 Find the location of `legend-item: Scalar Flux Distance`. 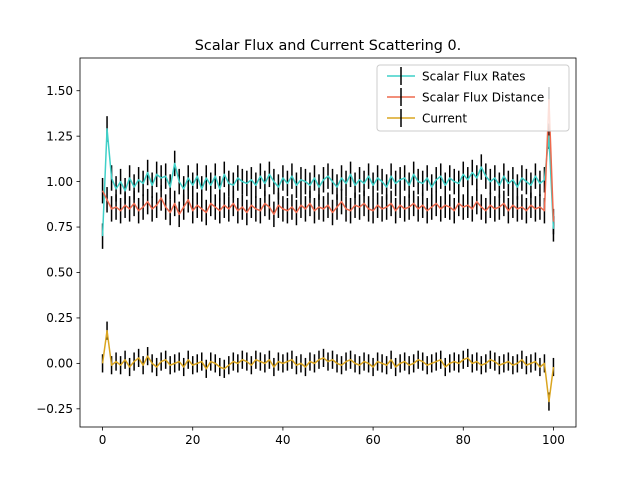

legend-item: Scalar Flux Distance is located at coordinates (465, 97).